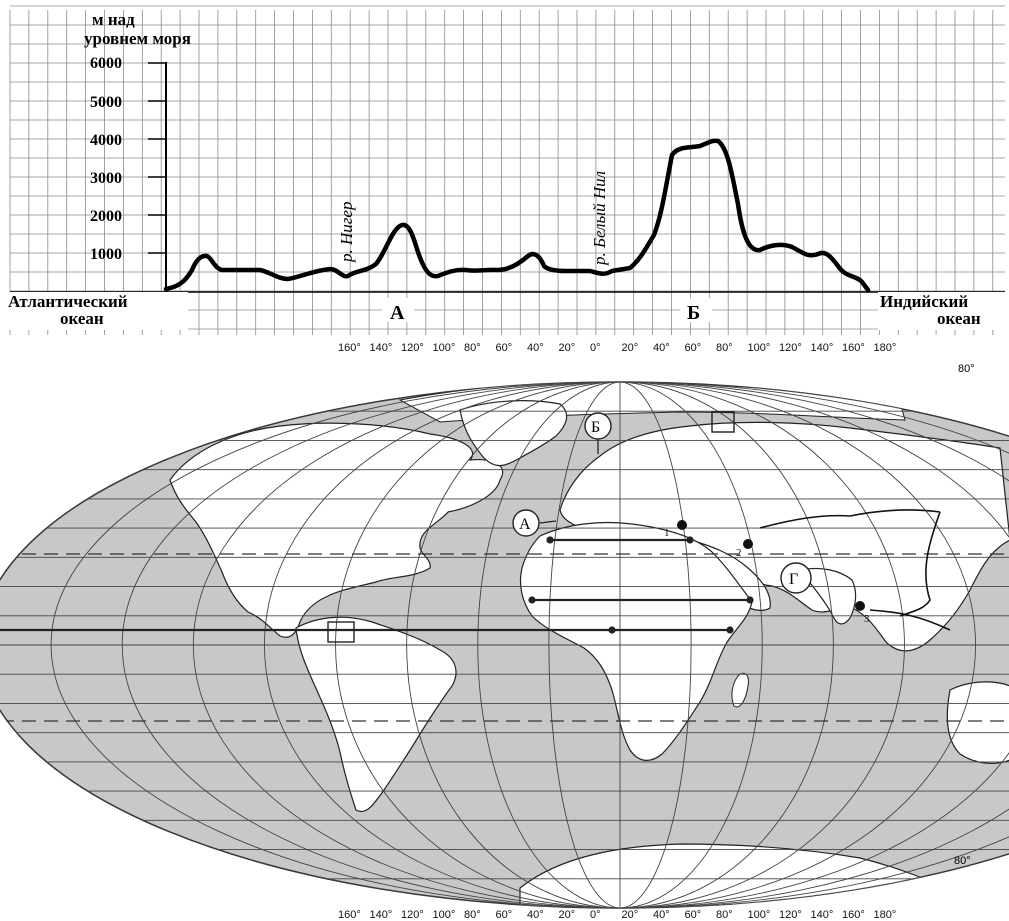  I want to click on river-white-nile-label: р. Белый Нил, so click(599, 218).